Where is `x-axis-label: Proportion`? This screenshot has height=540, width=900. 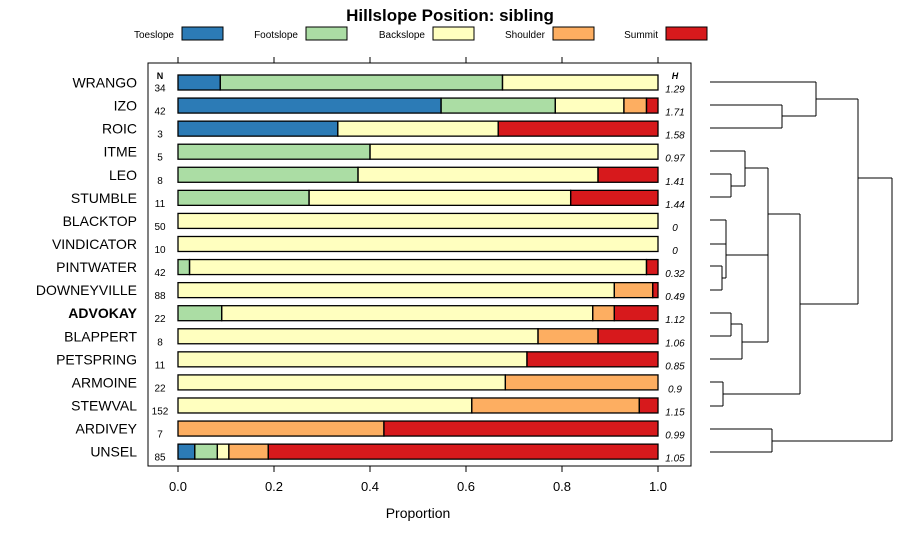 x-axis-label: Proportion is located at coordinates (418, 513).